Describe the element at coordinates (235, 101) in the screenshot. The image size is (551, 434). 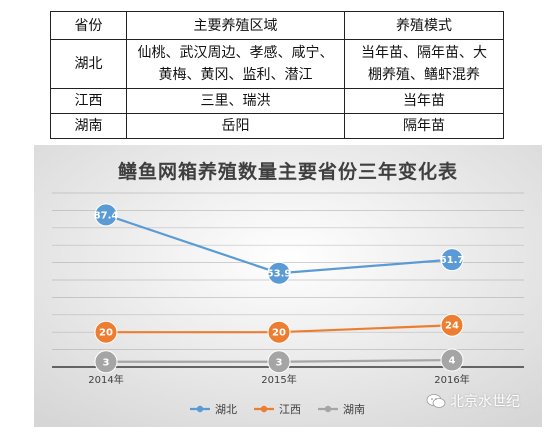
I see `cell-region: 三里、瑞洪` at that location.